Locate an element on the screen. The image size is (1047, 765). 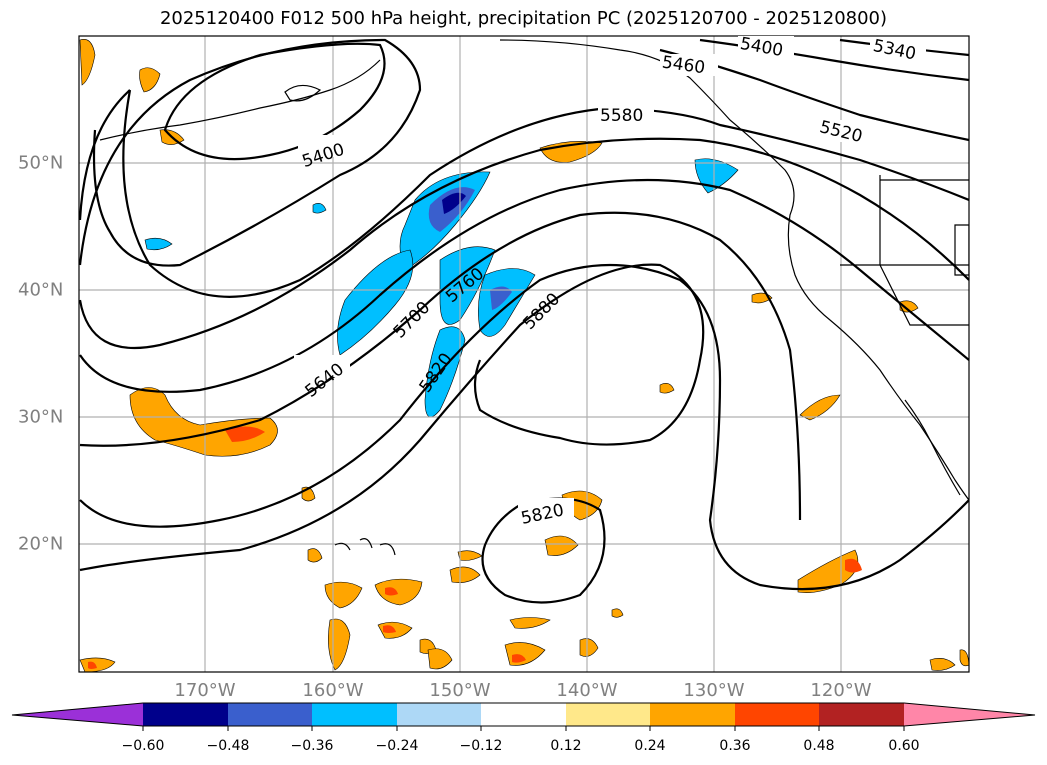
colorbar is located at coordinates (523, 716).